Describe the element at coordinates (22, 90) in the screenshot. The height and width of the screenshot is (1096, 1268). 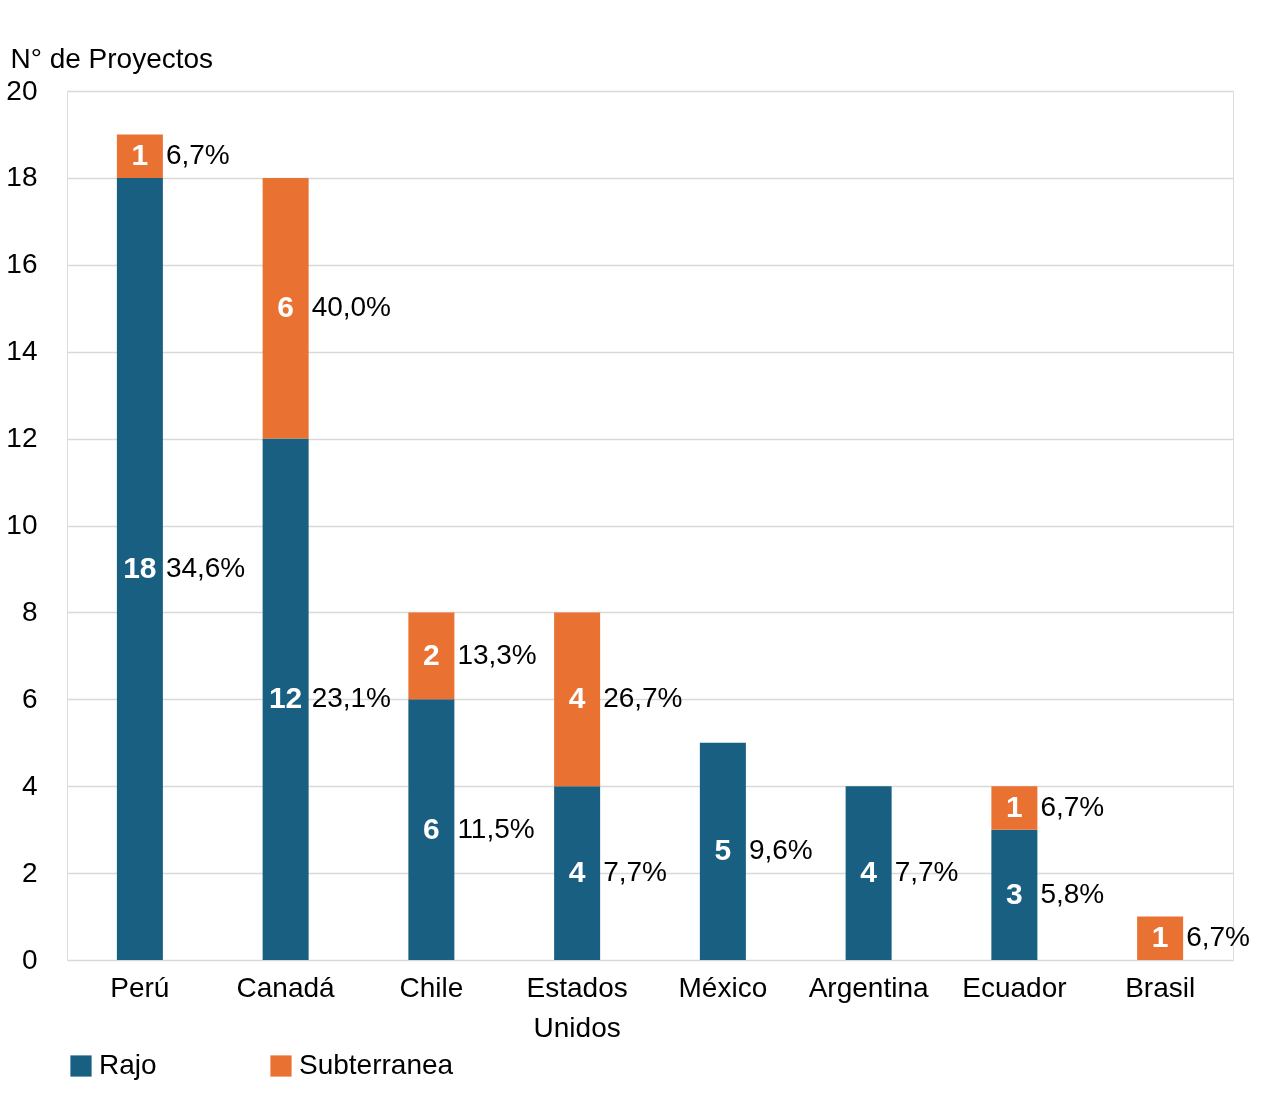
I see `y-tick-label: 20` at that location.